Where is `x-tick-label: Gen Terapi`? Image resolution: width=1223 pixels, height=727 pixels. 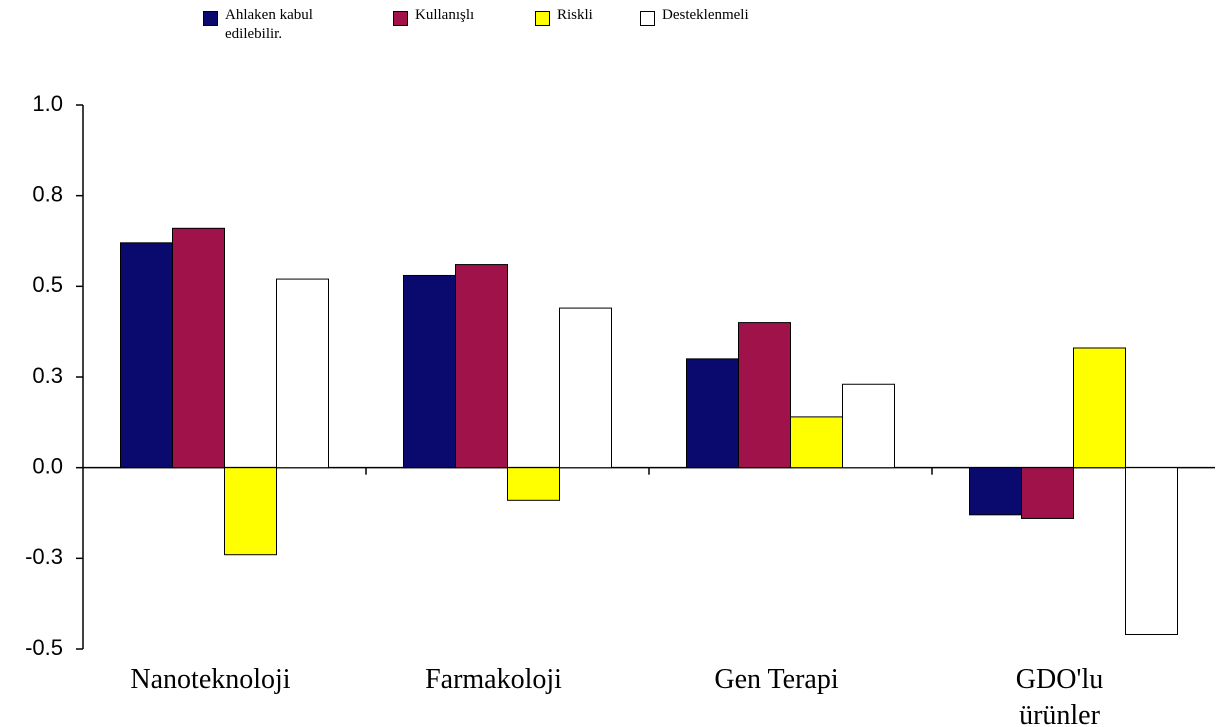
x-tick-label: Gen Terapi is located at coordinates (776, 679).